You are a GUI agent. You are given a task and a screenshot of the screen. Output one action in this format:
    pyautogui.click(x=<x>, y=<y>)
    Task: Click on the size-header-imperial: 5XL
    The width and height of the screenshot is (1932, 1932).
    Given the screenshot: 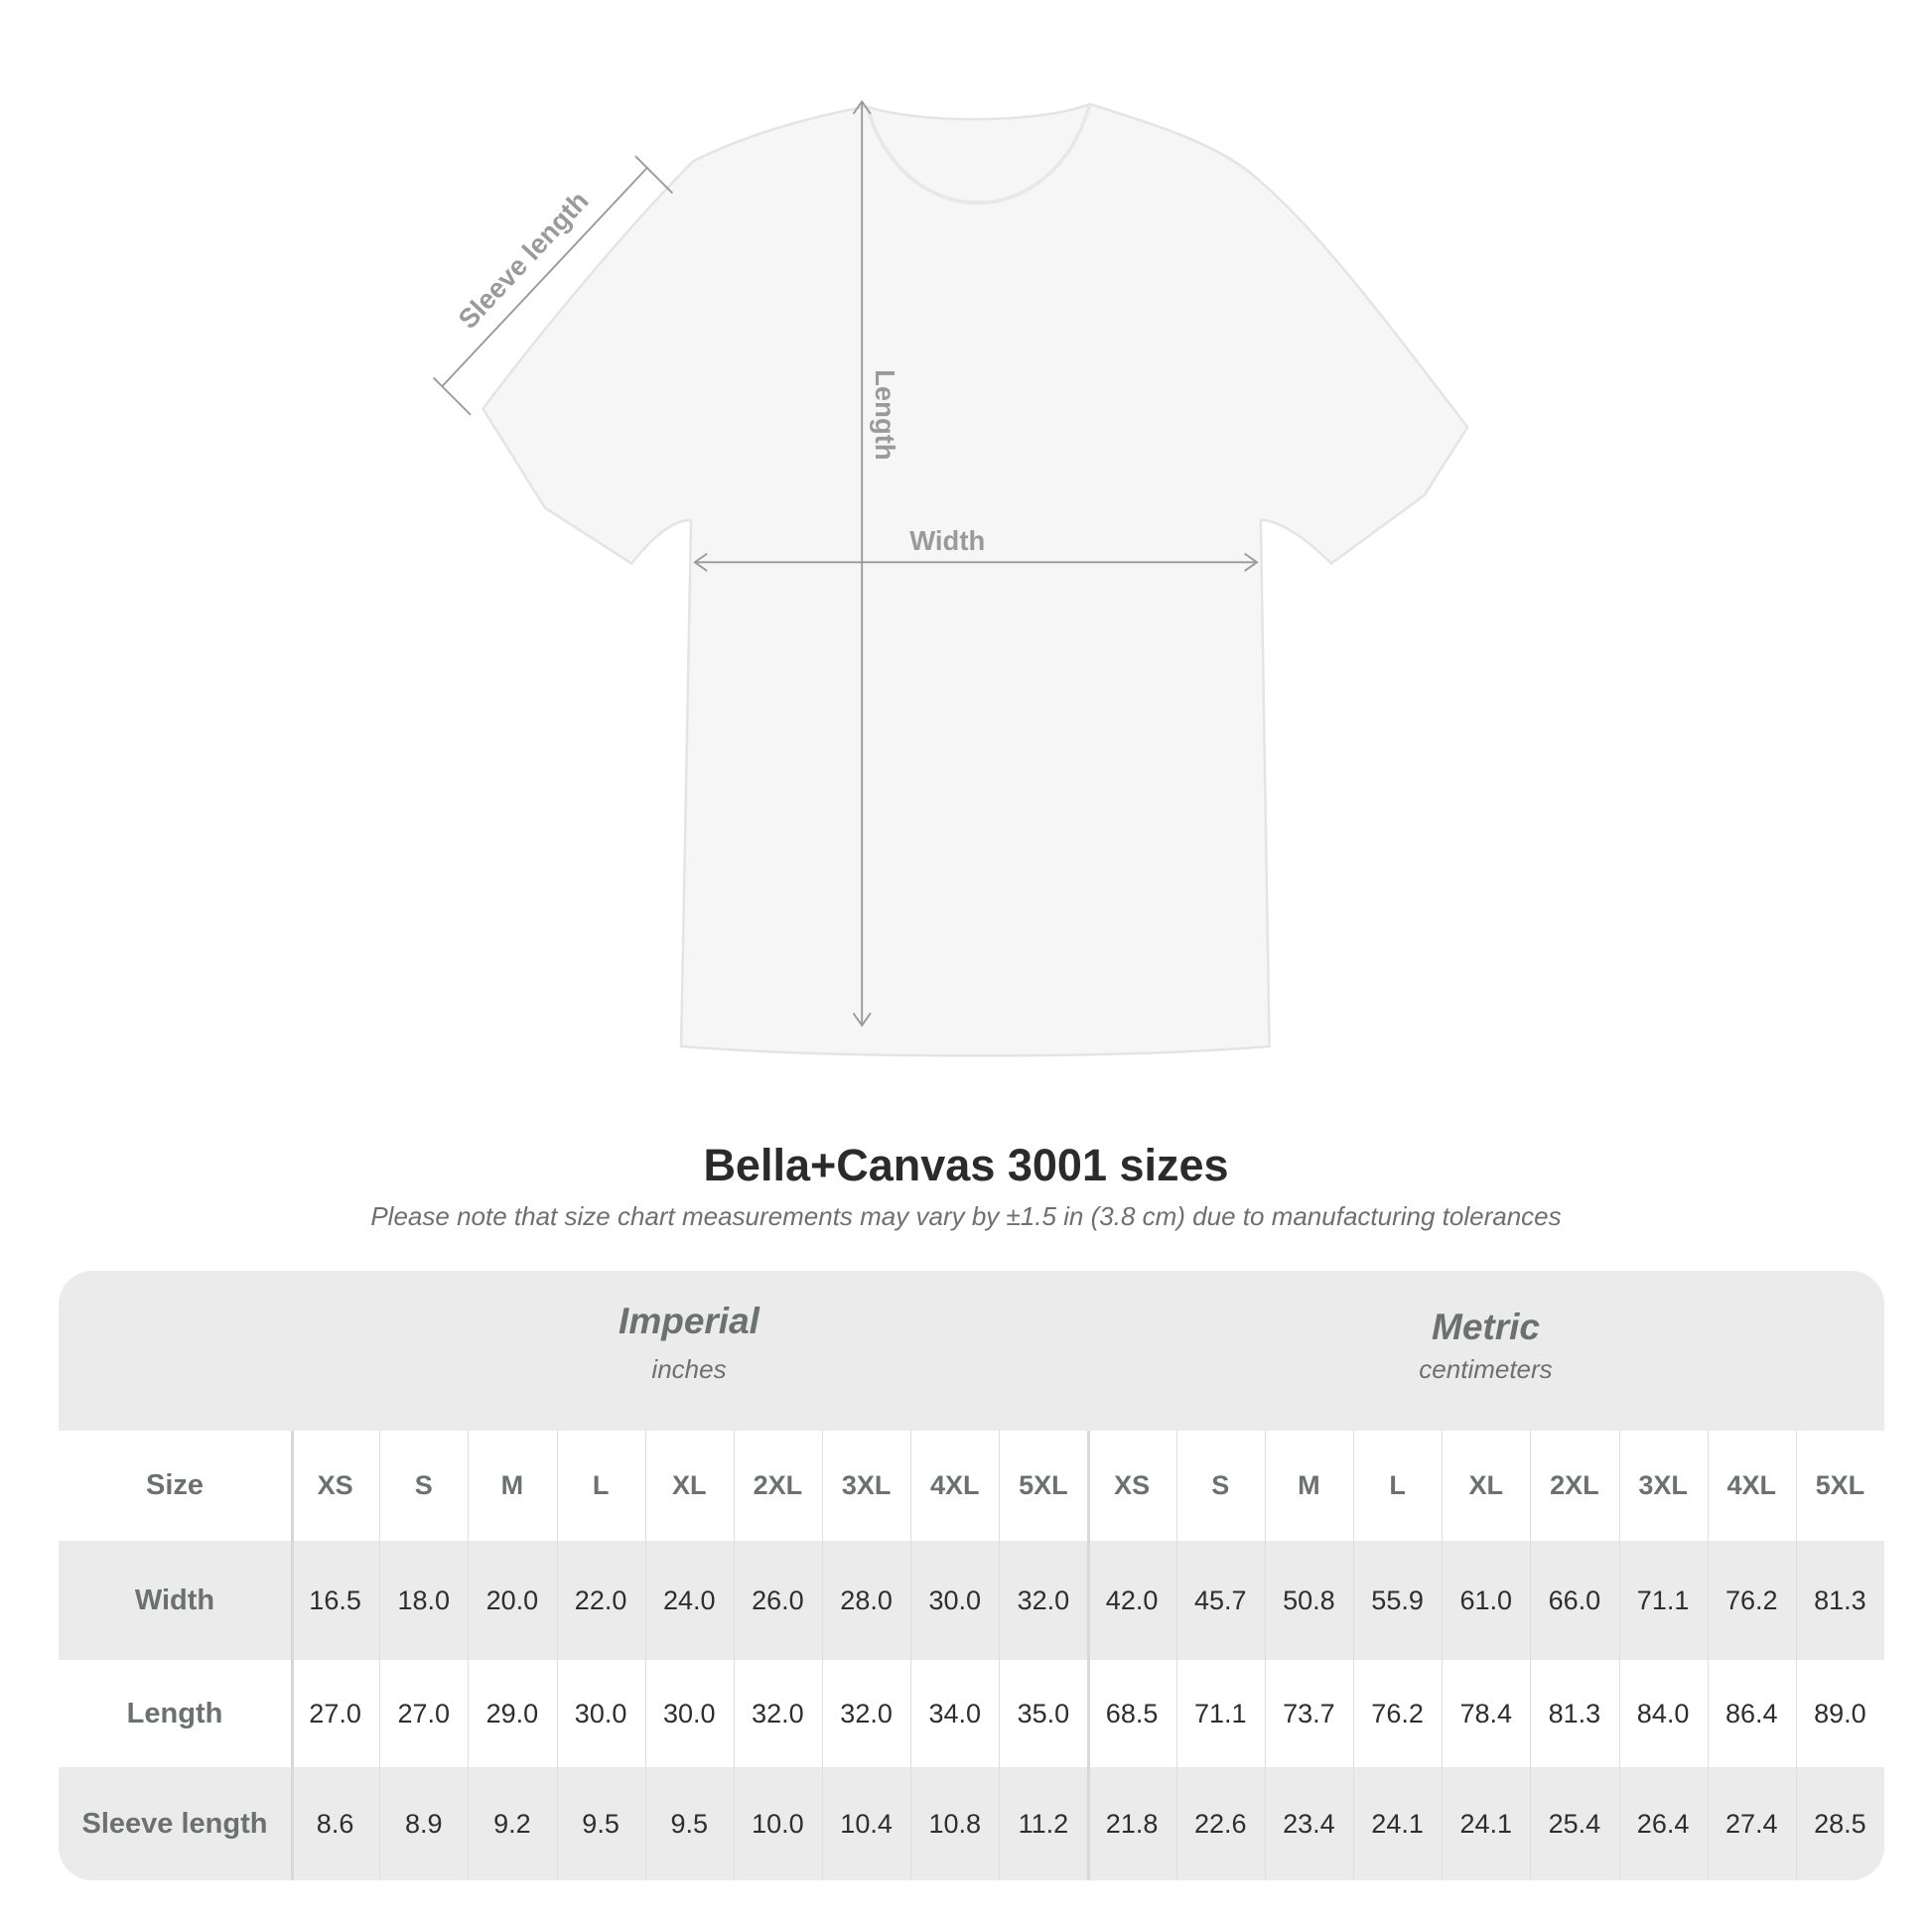 What is the action you would take?
    pyautogui.click(x=1043, y=1485)
    